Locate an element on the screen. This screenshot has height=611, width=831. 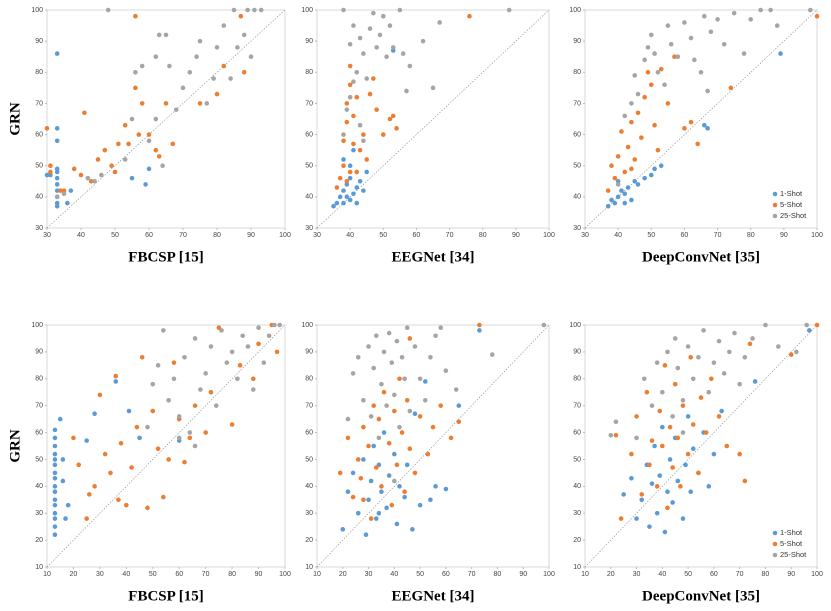
legend-label: 5-Shot is located at coordinates (791, 543).